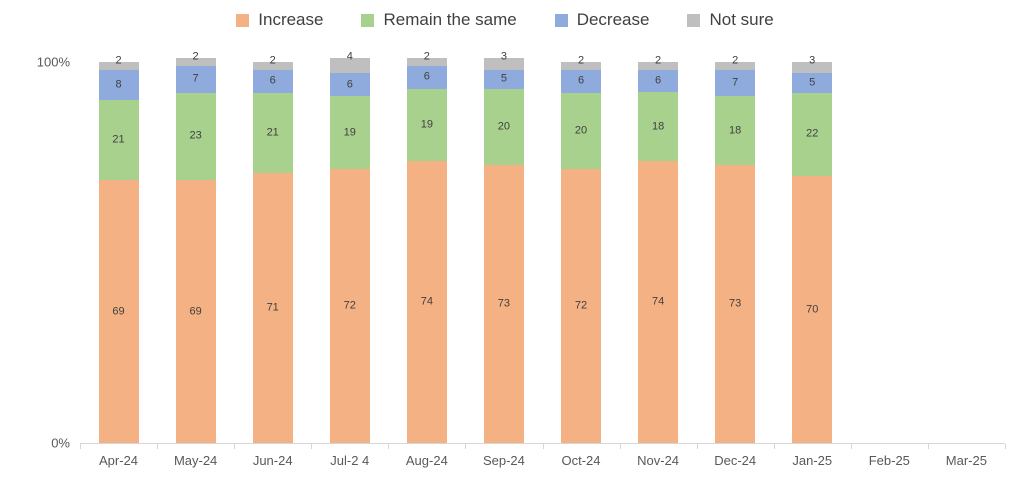  I want to click on chart-legend: Increase Remain the same Decrease Not sure, so click(505, 20).